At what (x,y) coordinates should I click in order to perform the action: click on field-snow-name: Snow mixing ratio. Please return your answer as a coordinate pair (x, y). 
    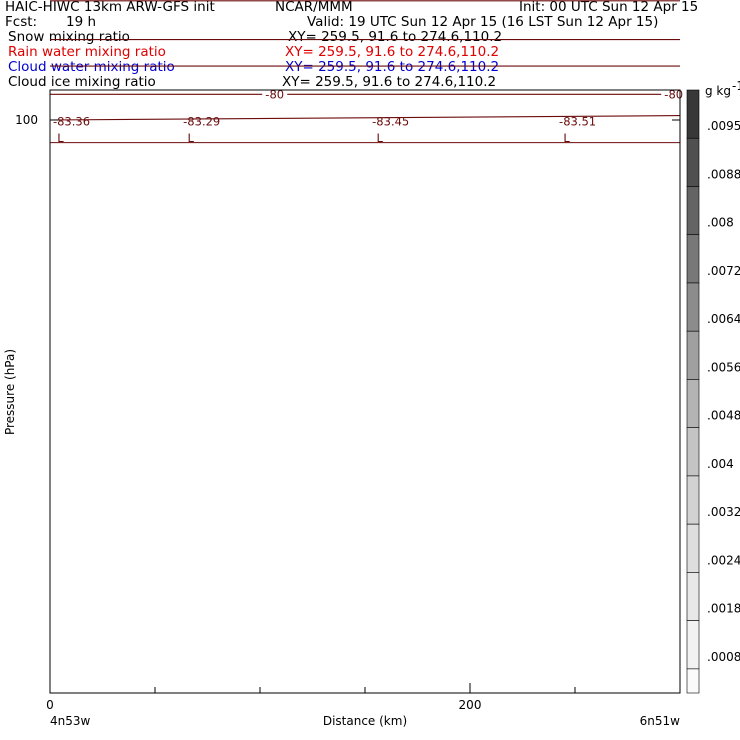
    Looking at the image, I should click on (69, 37).